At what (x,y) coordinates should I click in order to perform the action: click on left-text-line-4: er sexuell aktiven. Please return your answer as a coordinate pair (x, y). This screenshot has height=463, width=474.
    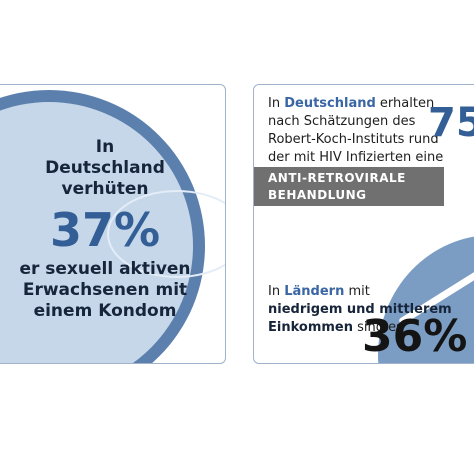
    Looking at the image, I should click on (105, 269).